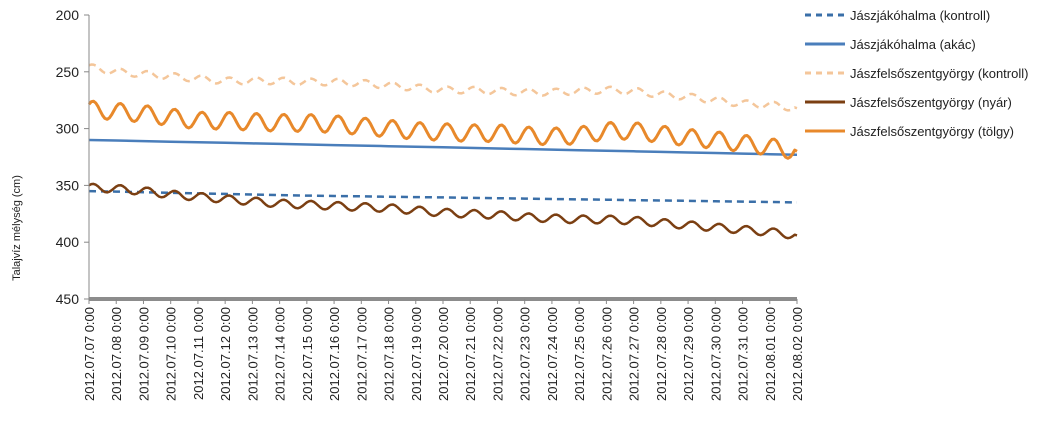 The height and width of the screenshot is (421, 1062). What do you see at coordinates (68, 72) in the screenshot?
I see `y-tick-label: 250` at bounding box center [68, 72].